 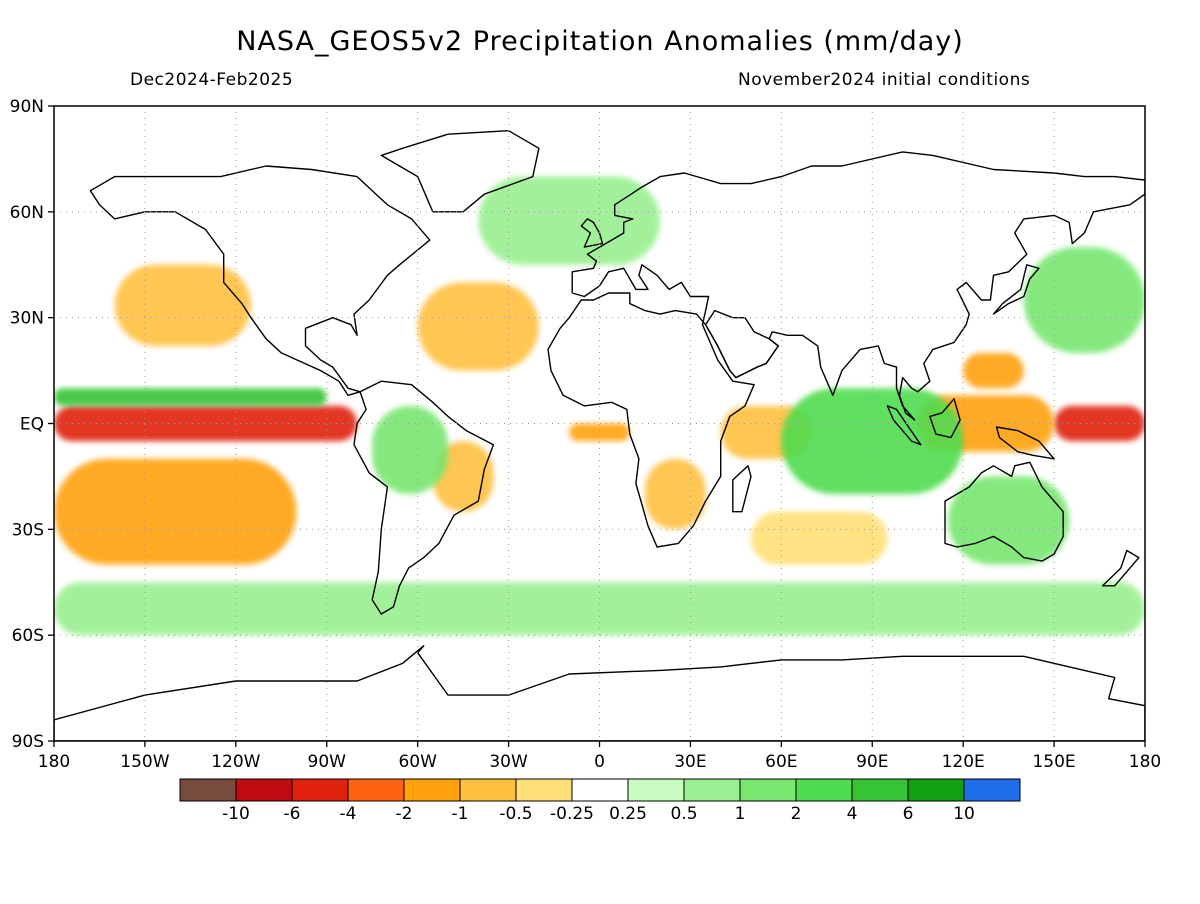 I want to click on anomaly-equatorial-atlantic-dry, so click(x=599, y=432).